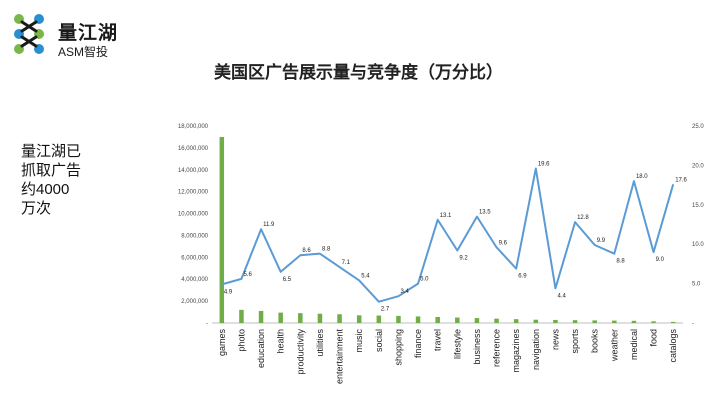  Describe the element at coordinates (654, 338) in the screenshot. I see `category-label: food` at that location.